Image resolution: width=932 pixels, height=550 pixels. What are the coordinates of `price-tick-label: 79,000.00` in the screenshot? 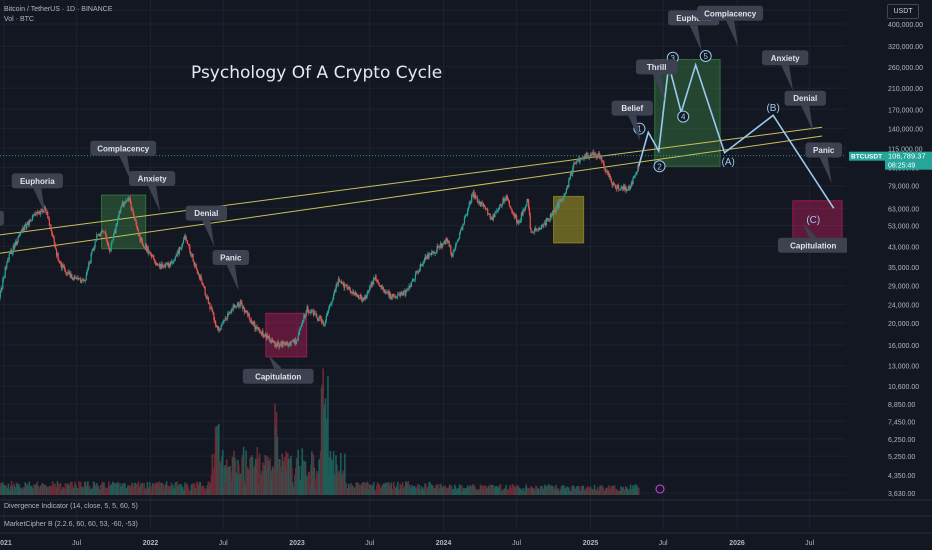 It's located at (903, 187).